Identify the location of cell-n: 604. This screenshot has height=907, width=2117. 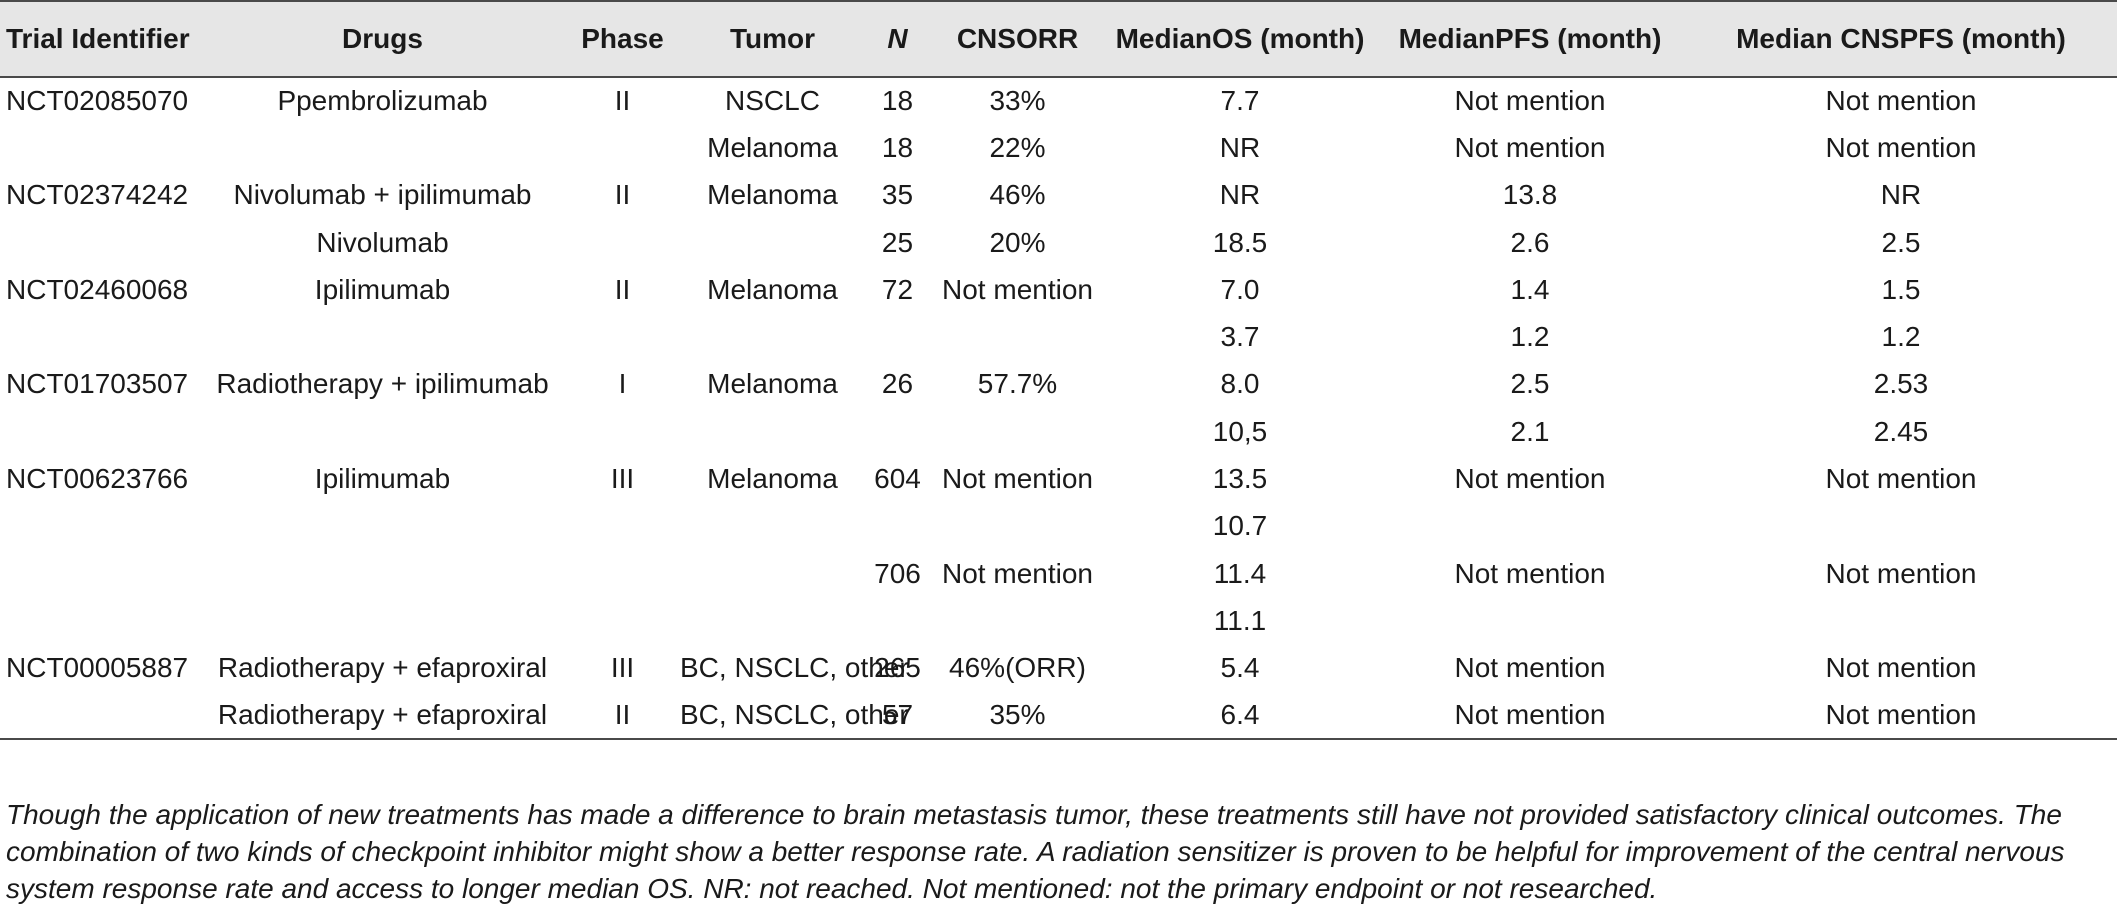
(897, 479).